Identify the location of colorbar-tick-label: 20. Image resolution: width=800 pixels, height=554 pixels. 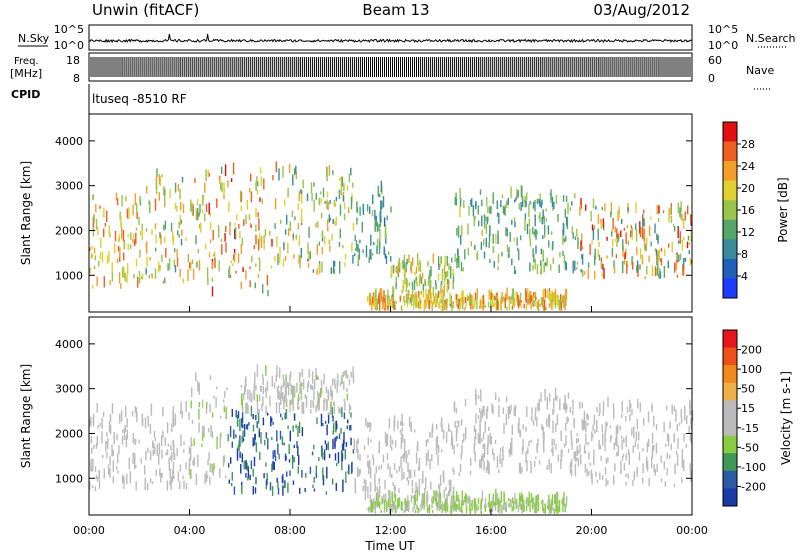
(748, 188).